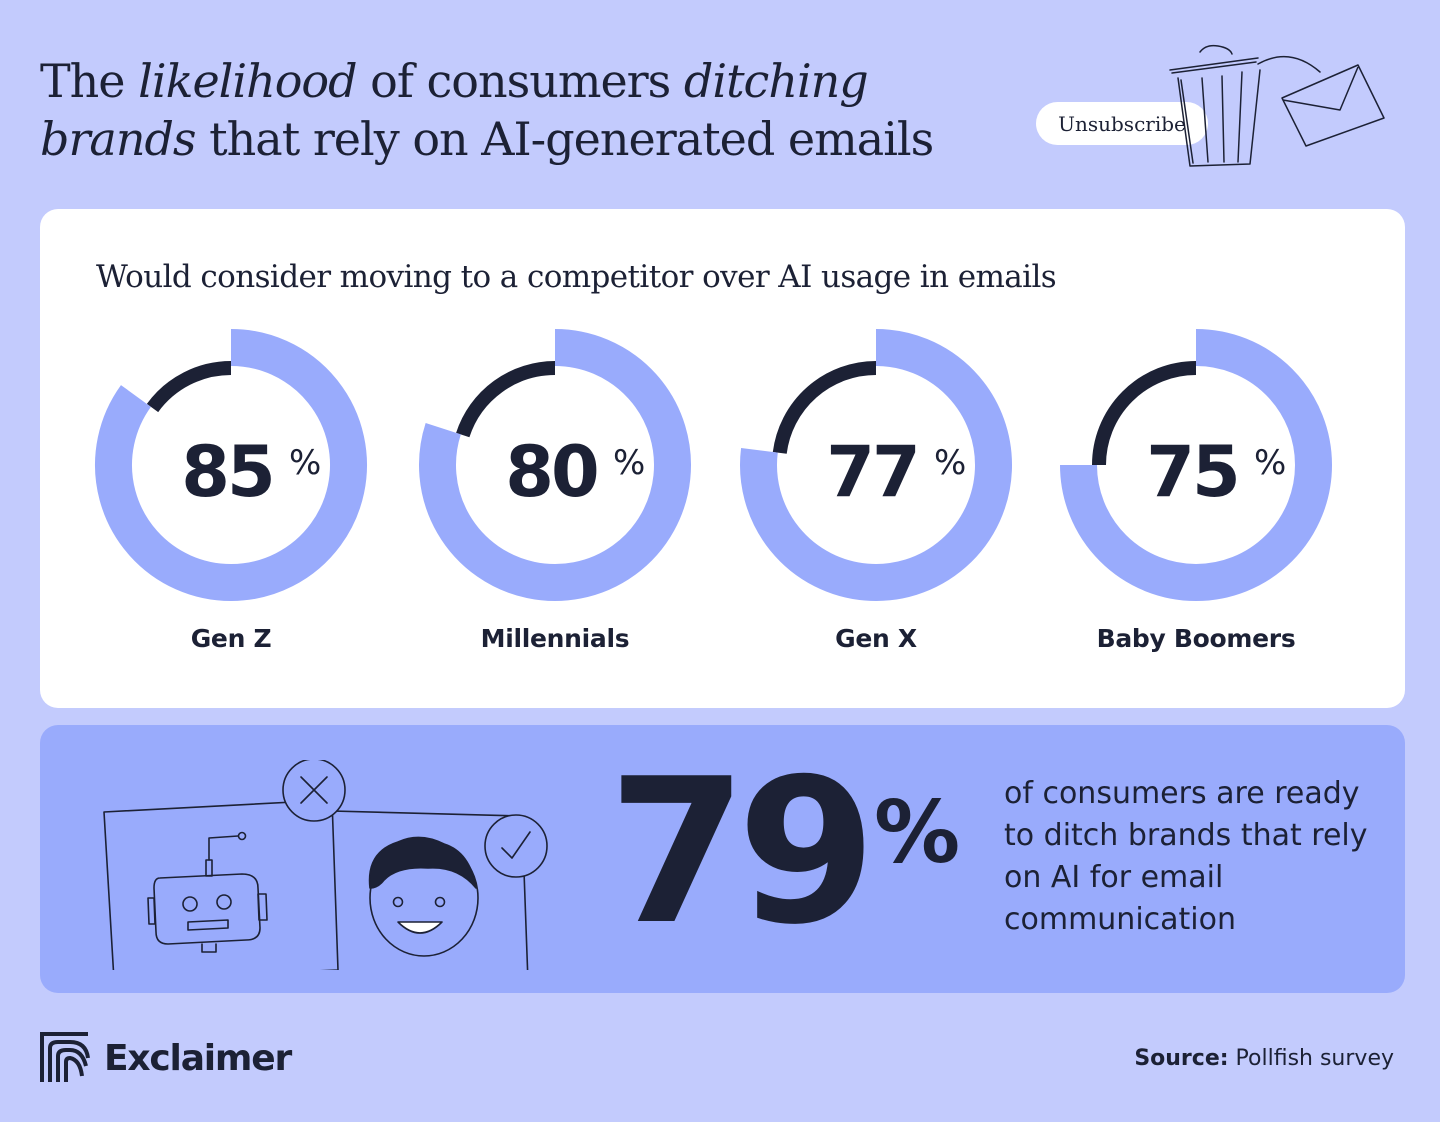 The image size is (1440, 1122). What do you see at coordinates (1196, 638) in the screenshot?
I see `donut-category-label: Baby Boomers` at bounding box center [1196, 638].